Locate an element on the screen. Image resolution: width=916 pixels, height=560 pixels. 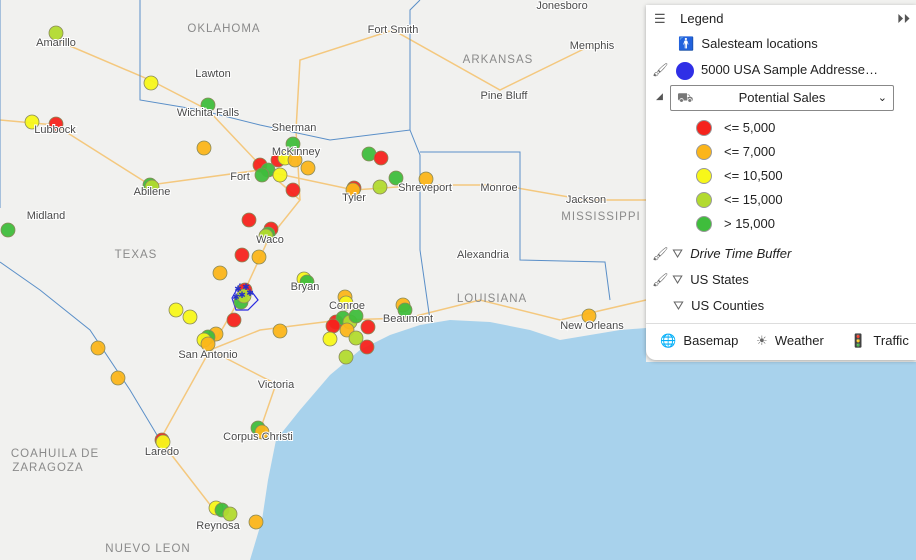
city-label: Midland is located at coordinates (46, 216).